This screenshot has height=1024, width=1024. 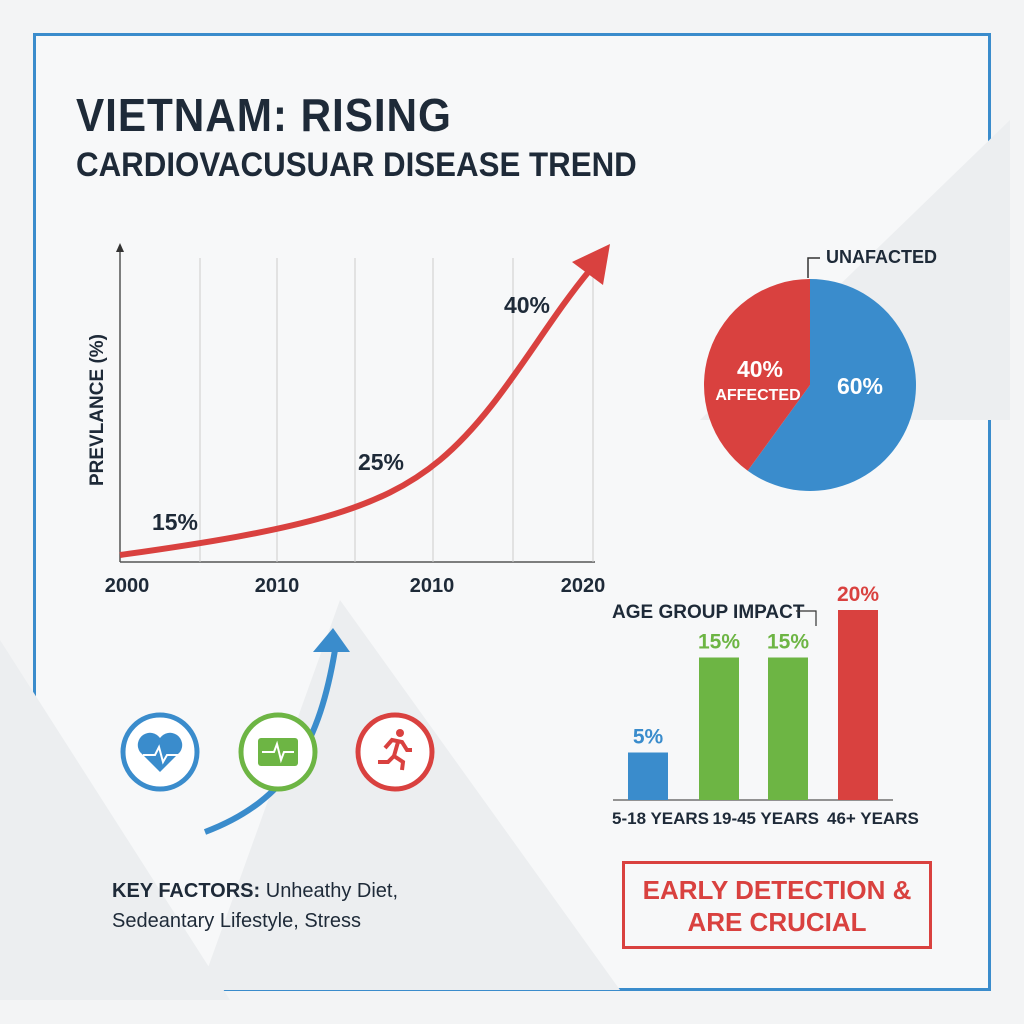 What do you see at coordinates (237, 921) in the screenshot?
I see `key-factors-text: Sedeantary Lifestyle, Stress` at bounding box center [237, 921].